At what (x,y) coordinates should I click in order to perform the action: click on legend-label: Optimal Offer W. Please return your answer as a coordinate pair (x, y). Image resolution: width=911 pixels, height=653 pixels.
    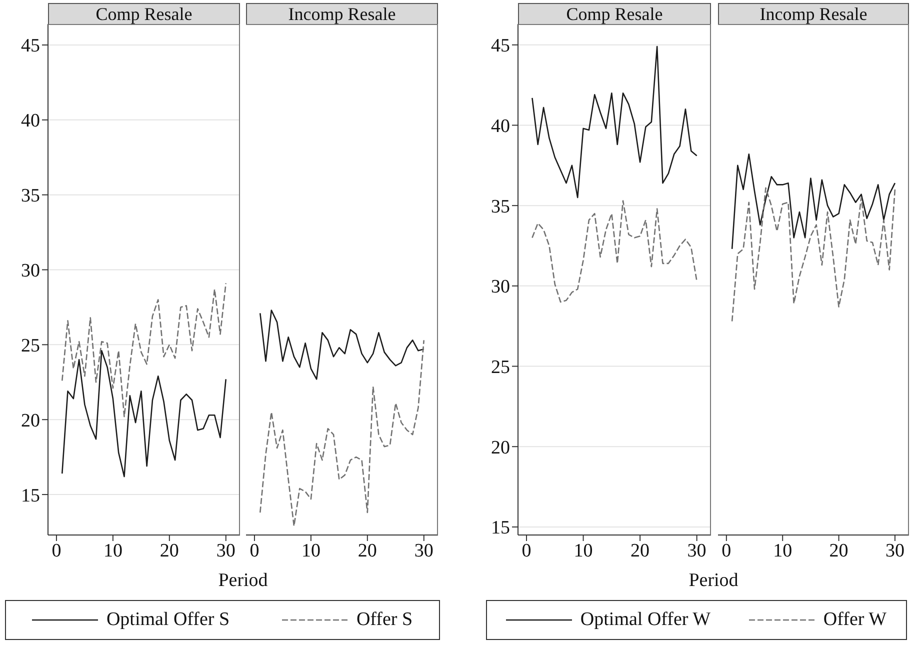
    Looking at the image, I should click on (645, 620).